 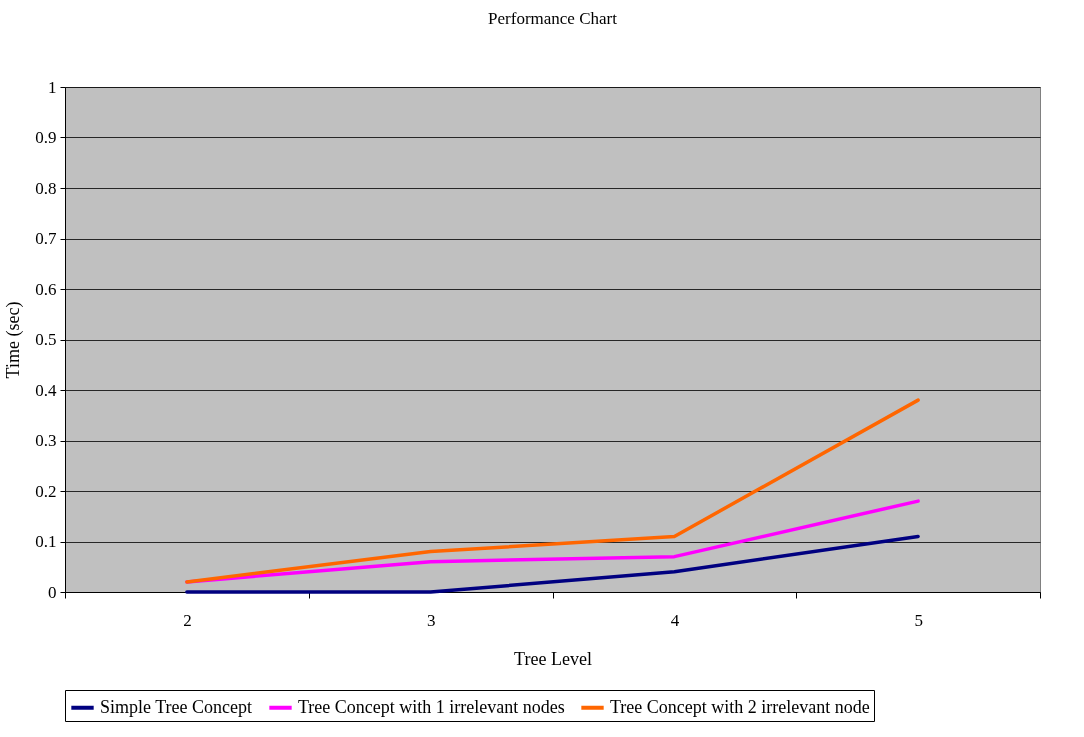 What do you see at coordinates (46, 188) in the screenshot?
I see `y-tick-label: 0.8` at bounding box center [46, 188].